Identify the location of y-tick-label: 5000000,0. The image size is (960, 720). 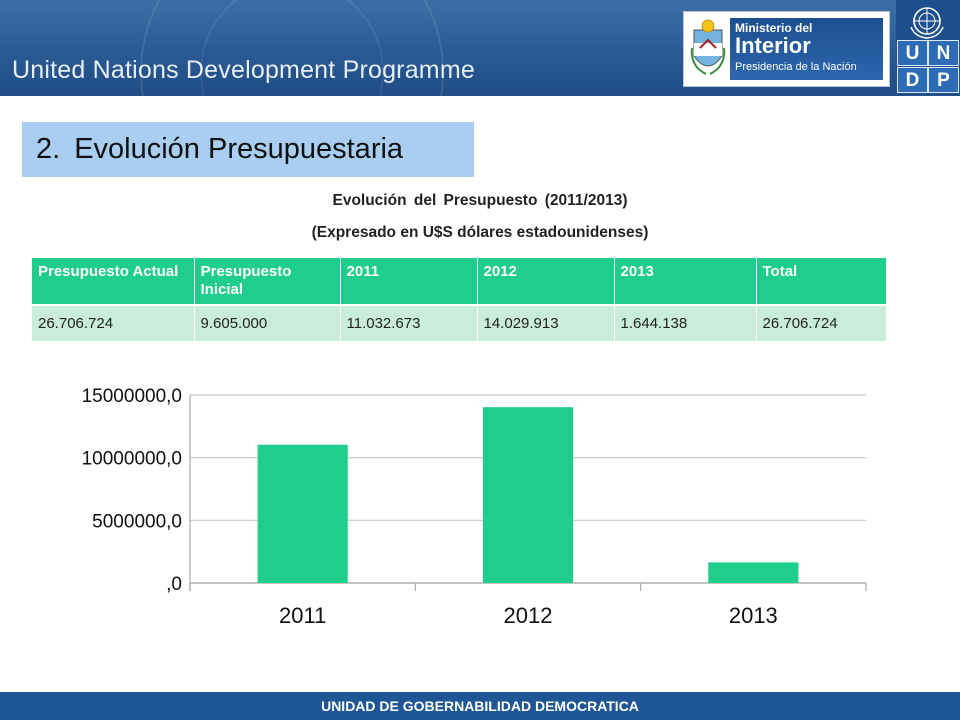
(137, 521).